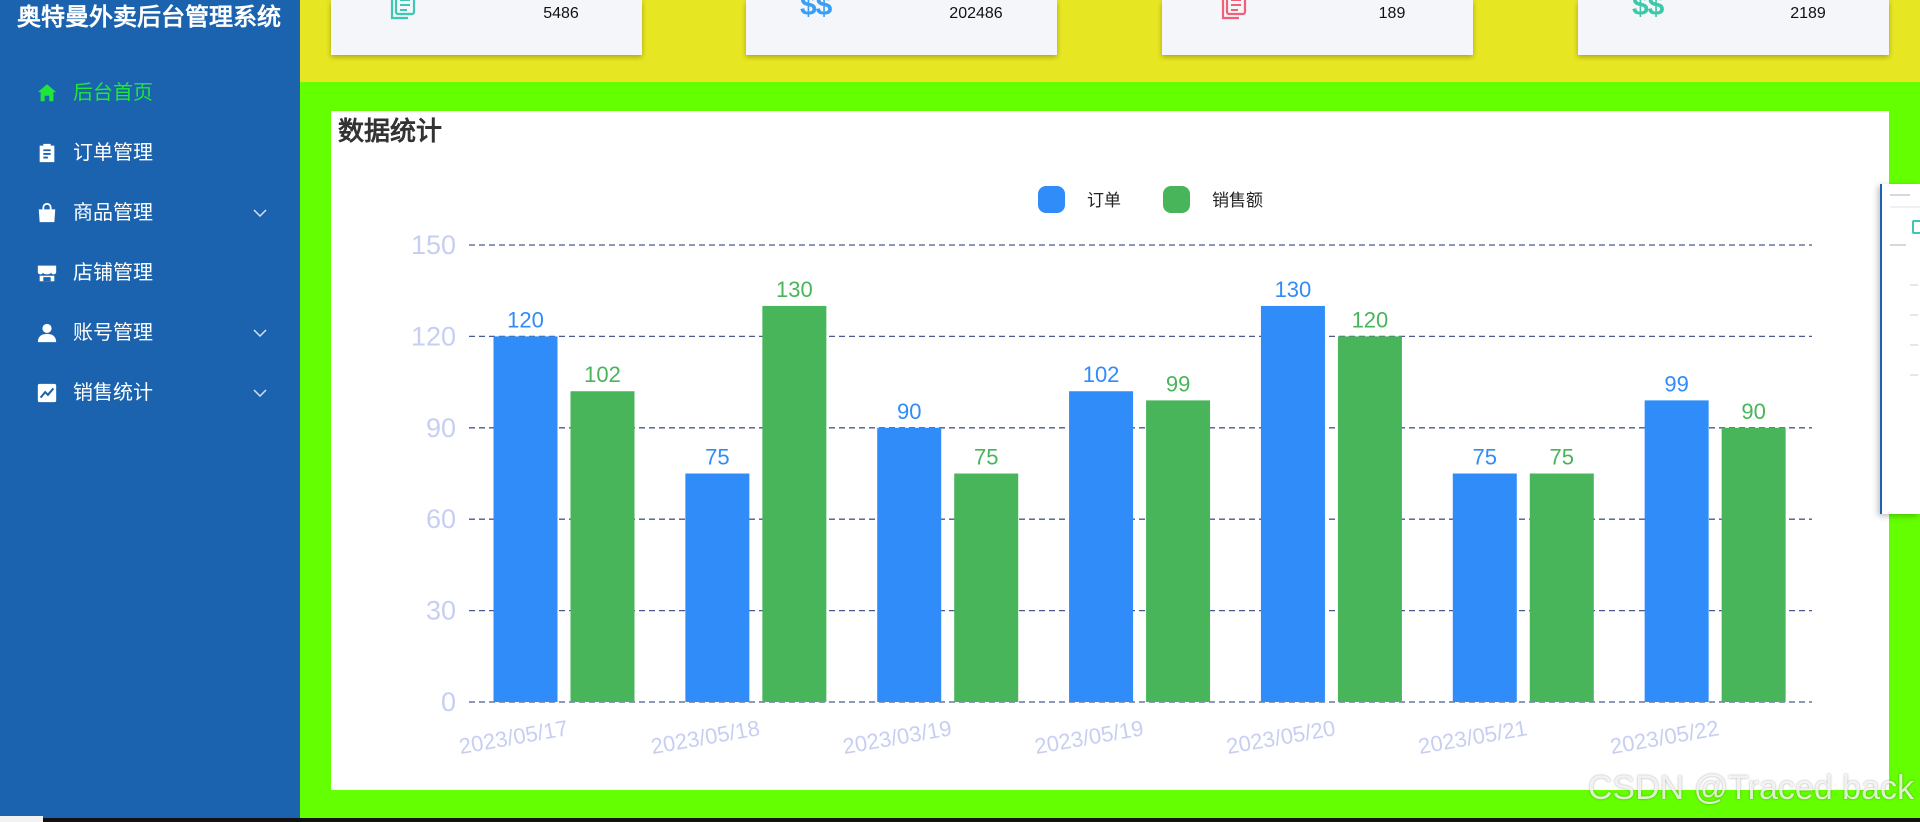 Image resolution: width=1920 pixels, height=822 pixels. I want to click on y-tick-label: 30, so click(441, 611).